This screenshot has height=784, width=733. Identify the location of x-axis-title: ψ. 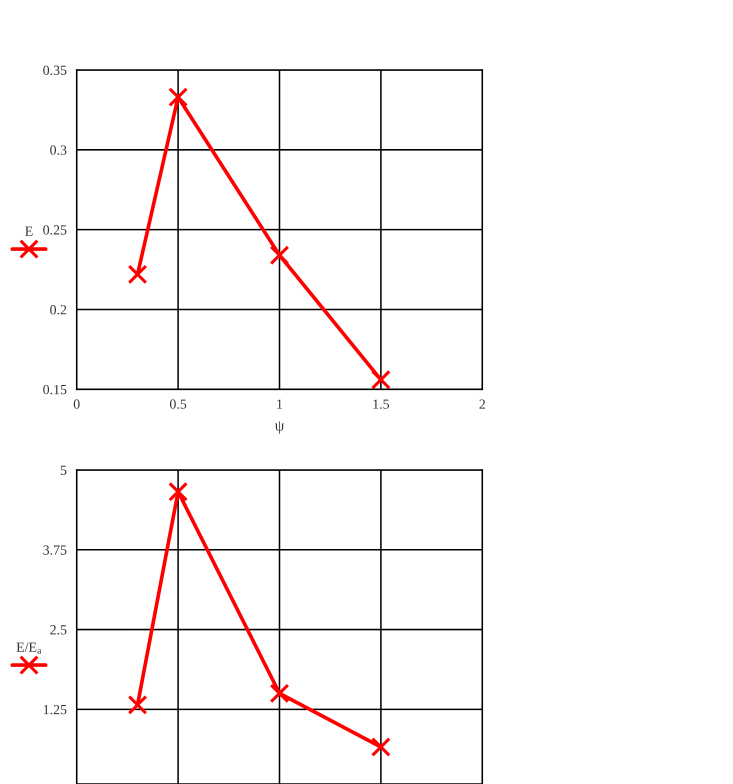
(279, 427).